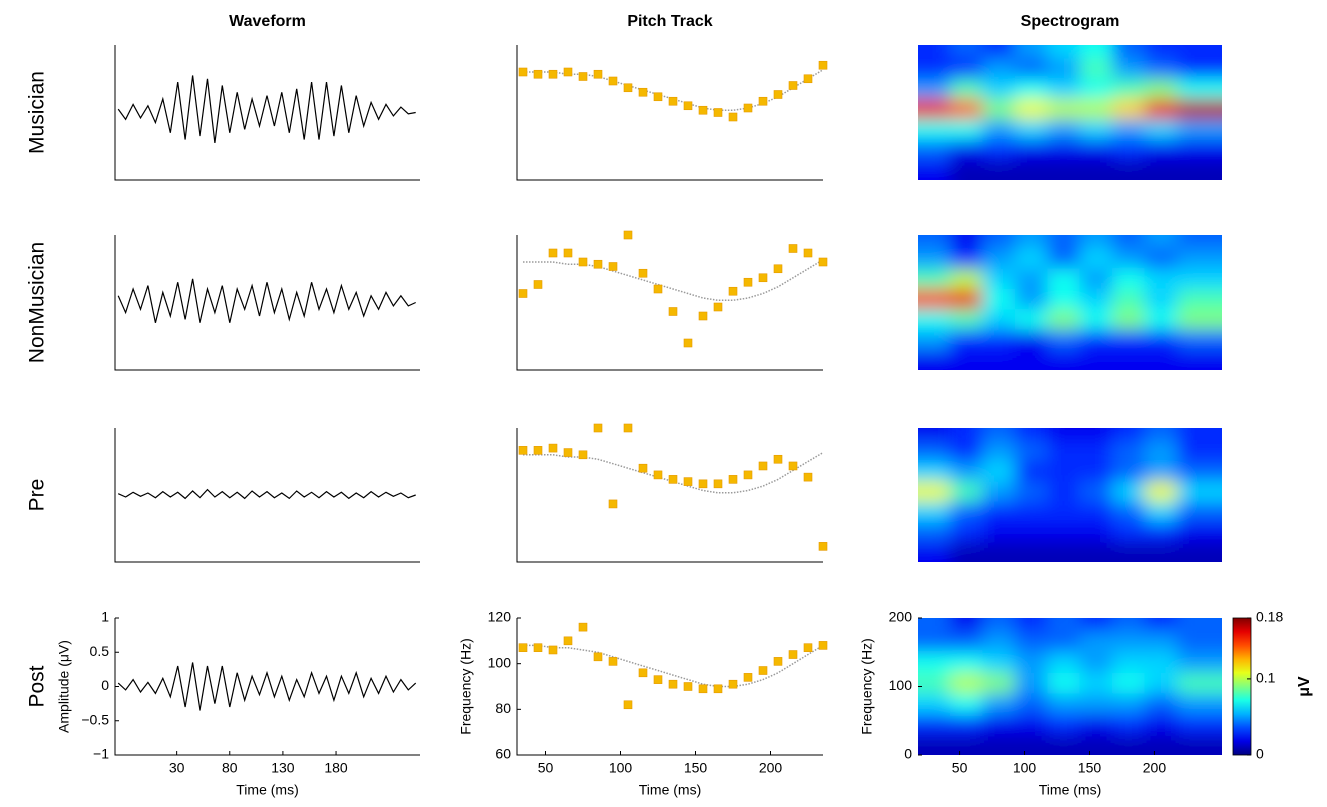 The image size is (1327, 807). What do you see at coordinates (901, 685) in the screenshot?
I see `y-tick-label: 100` at bounding box center [901, 685].